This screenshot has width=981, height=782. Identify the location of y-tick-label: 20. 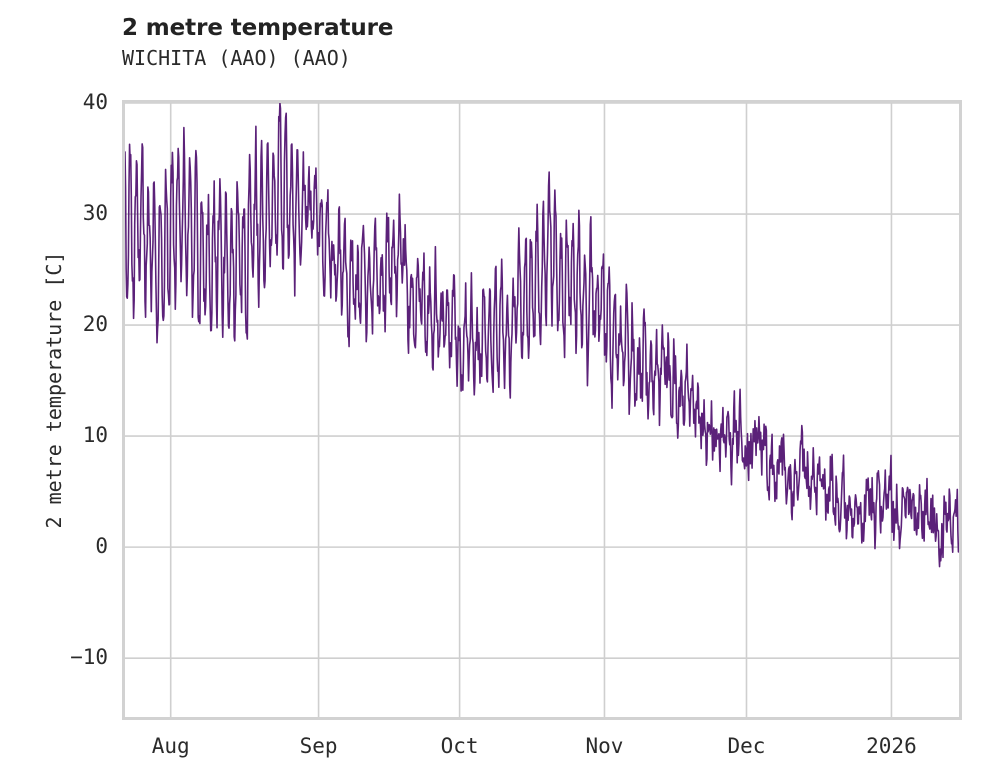
(95, 324).